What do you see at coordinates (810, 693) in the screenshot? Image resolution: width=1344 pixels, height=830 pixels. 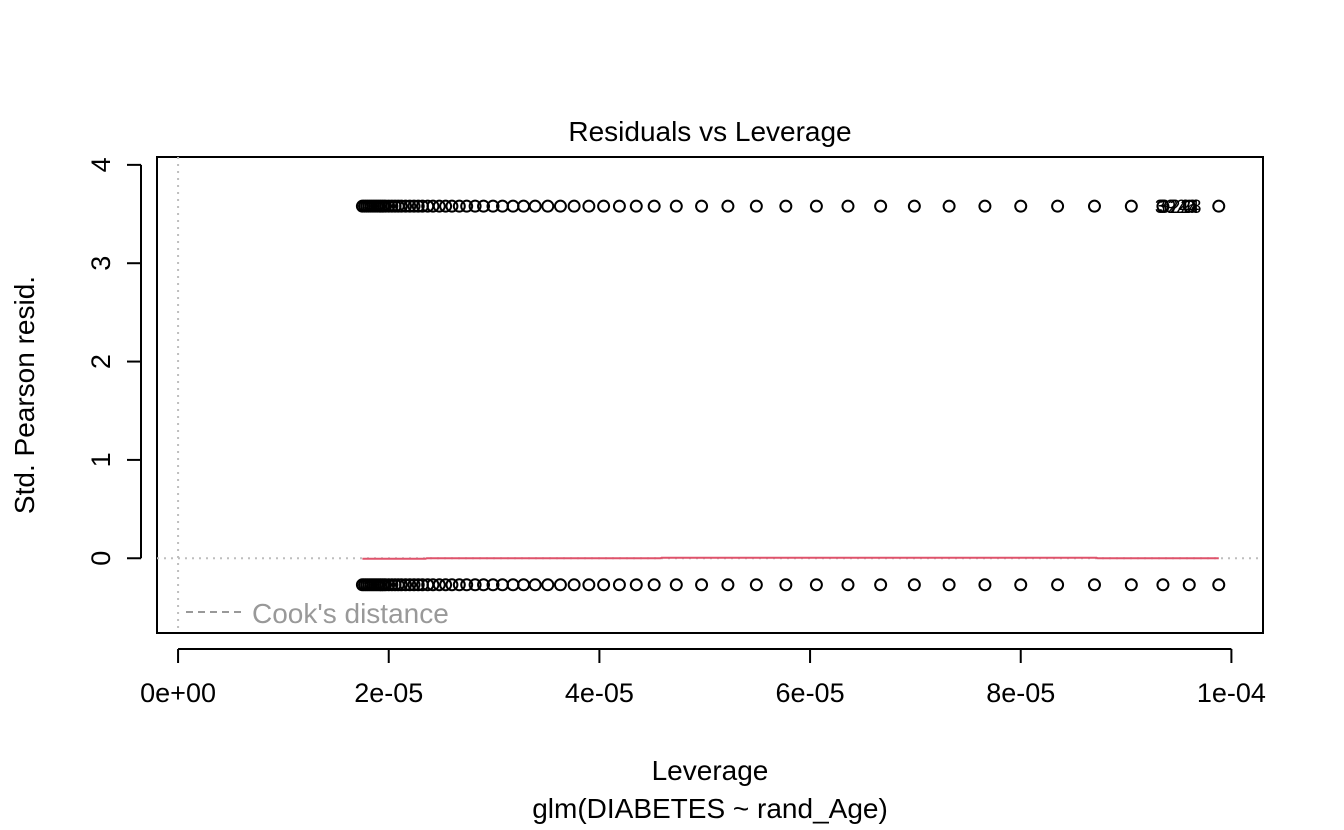 I see `x-tick-label: 6e-05` at bounding box center [810, 693].